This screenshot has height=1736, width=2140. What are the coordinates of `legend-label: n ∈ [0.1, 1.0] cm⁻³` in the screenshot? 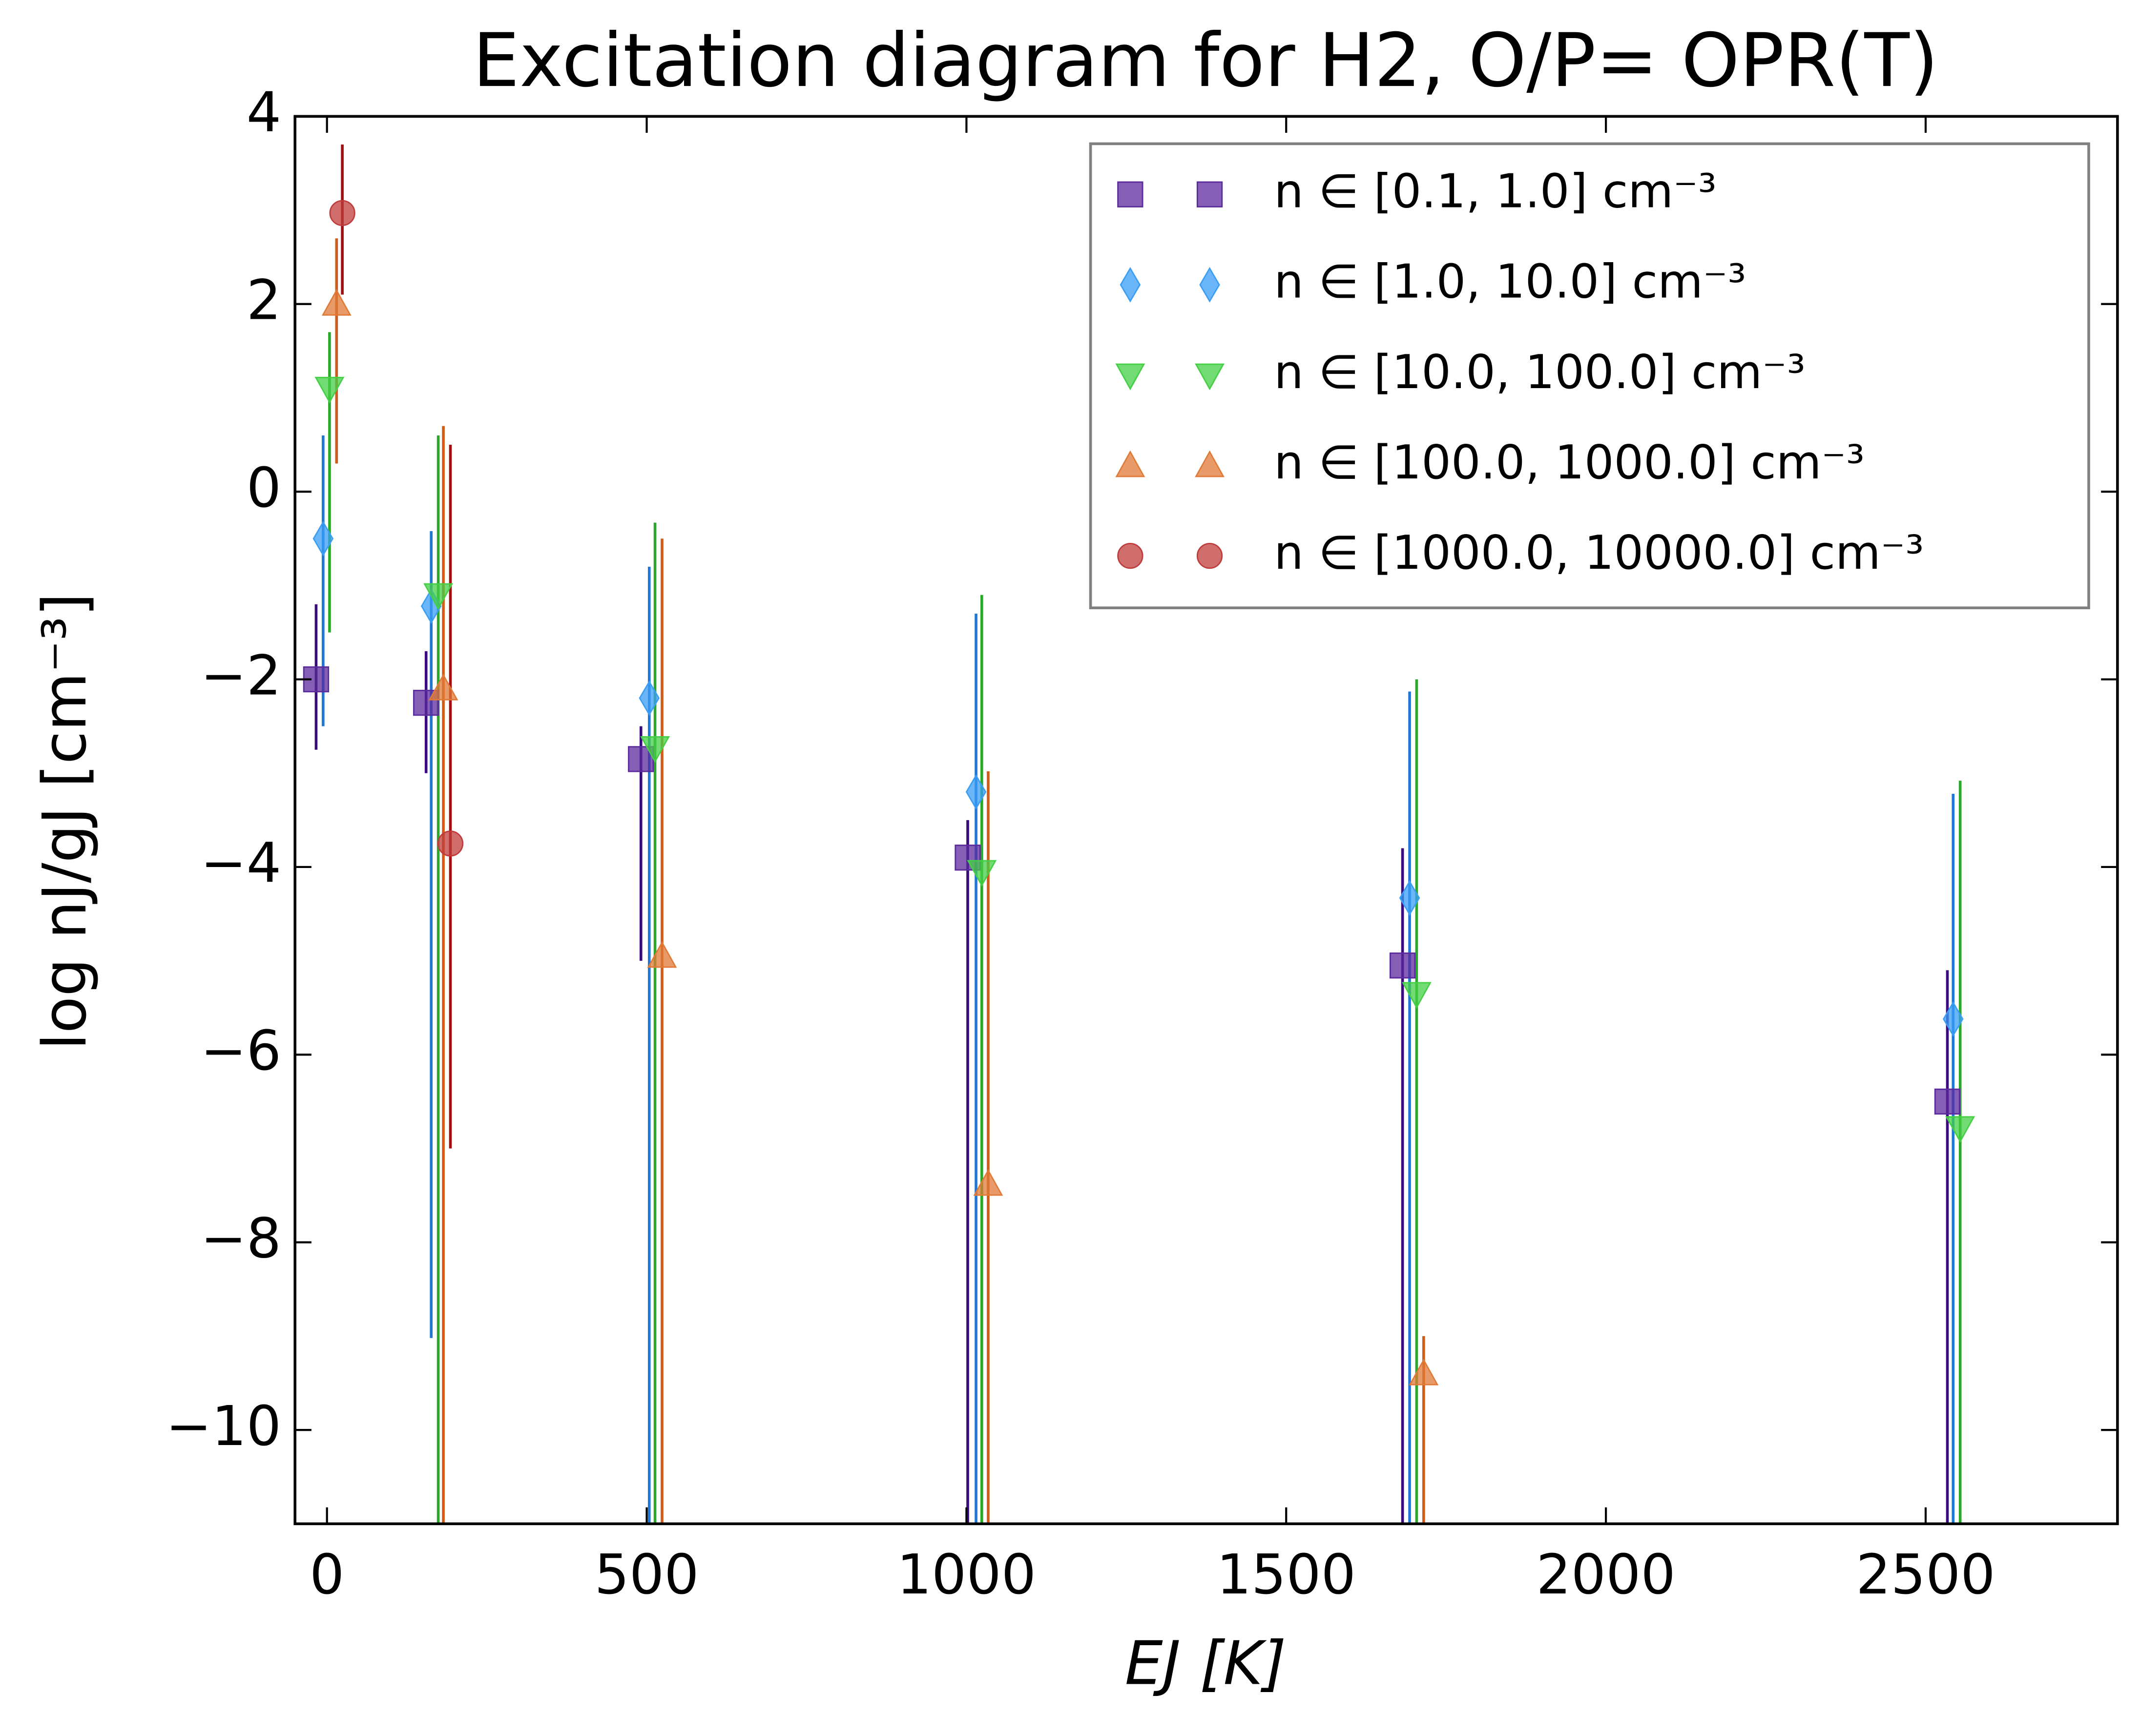 It's located at (1495, 192).